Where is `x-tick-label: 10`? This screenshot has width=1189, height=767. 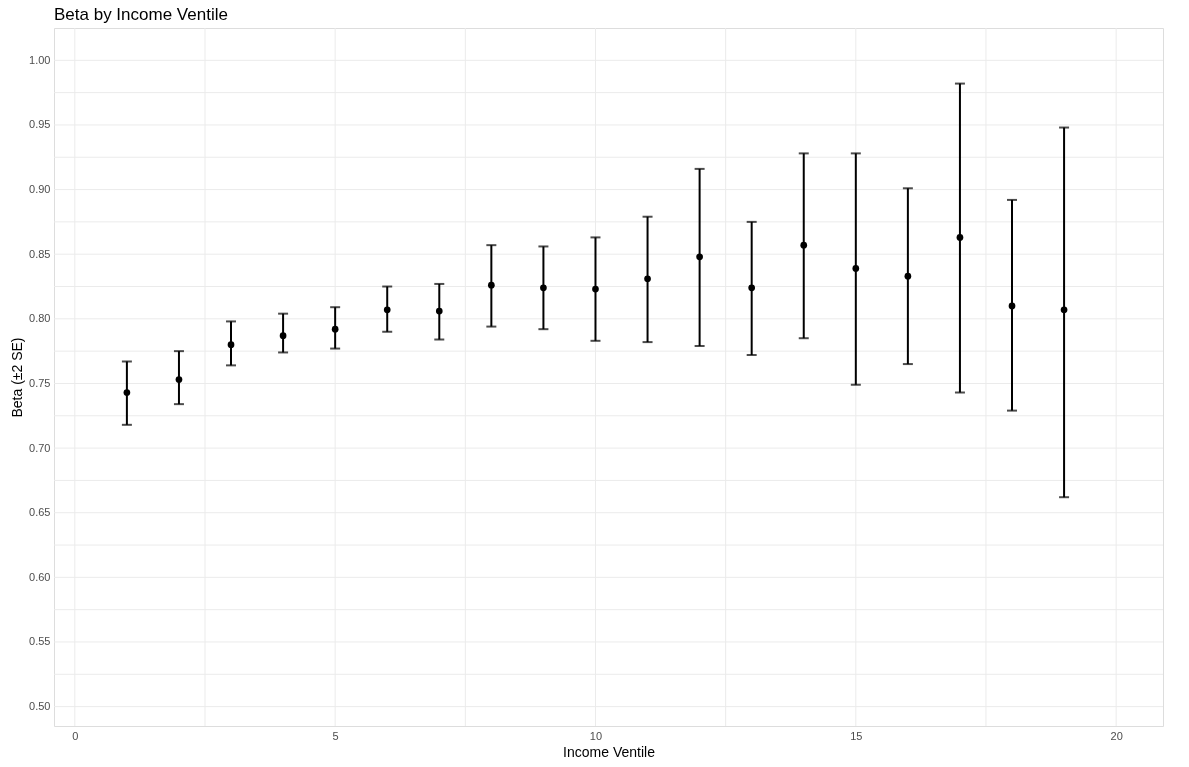
x-tick-label: 10 is located at coordinates (596, 735).